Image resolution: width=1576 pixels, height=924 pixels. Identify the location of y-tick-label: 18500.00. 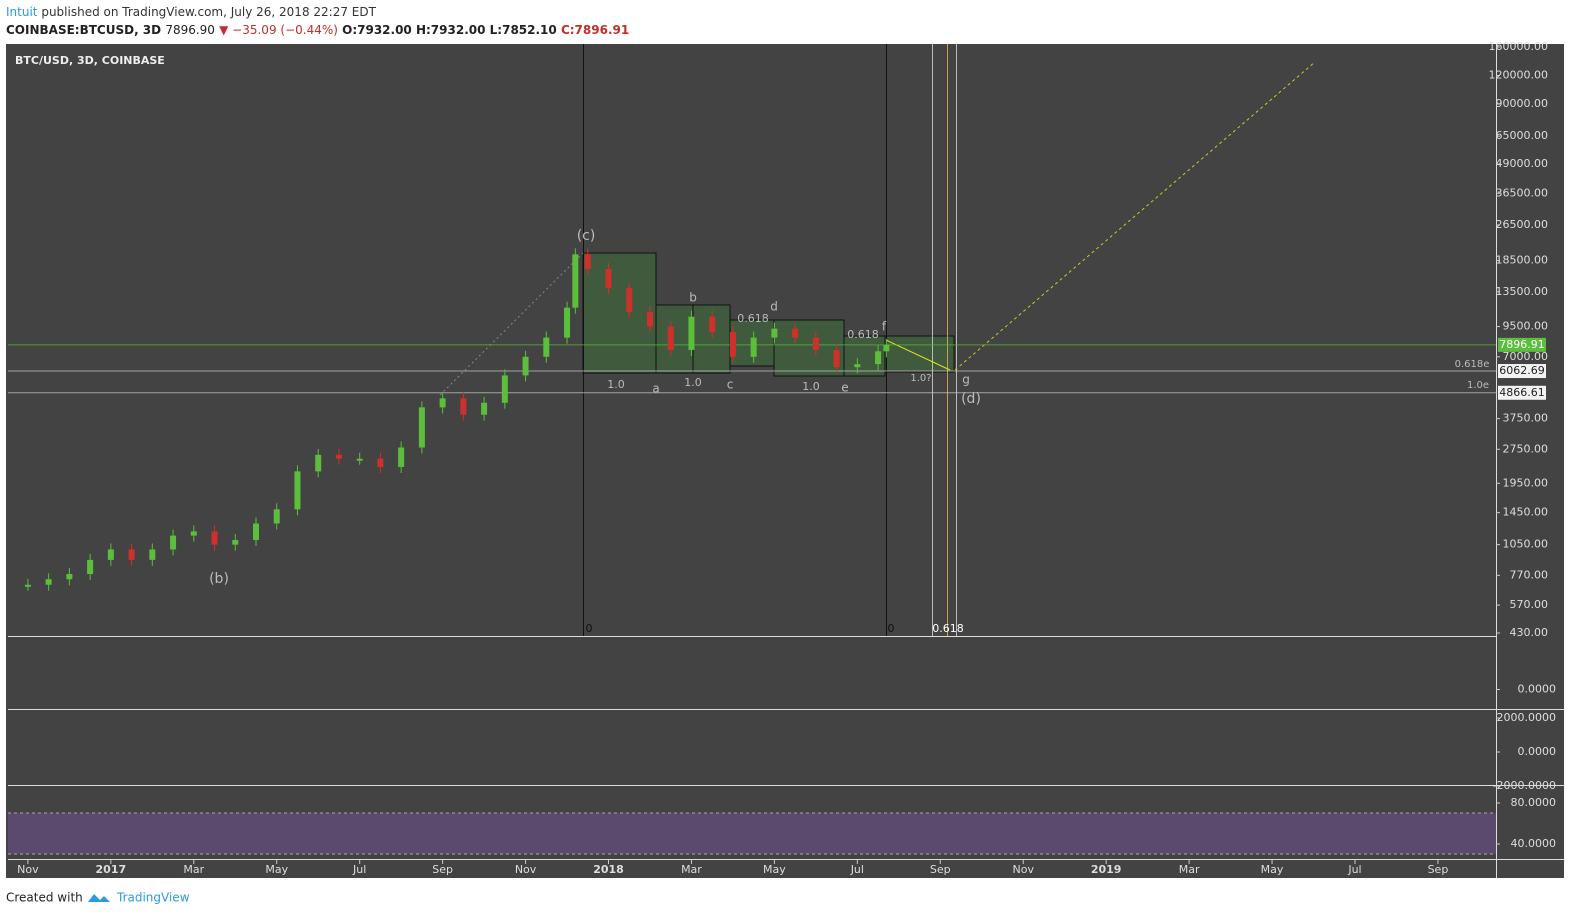
(1522, 260).